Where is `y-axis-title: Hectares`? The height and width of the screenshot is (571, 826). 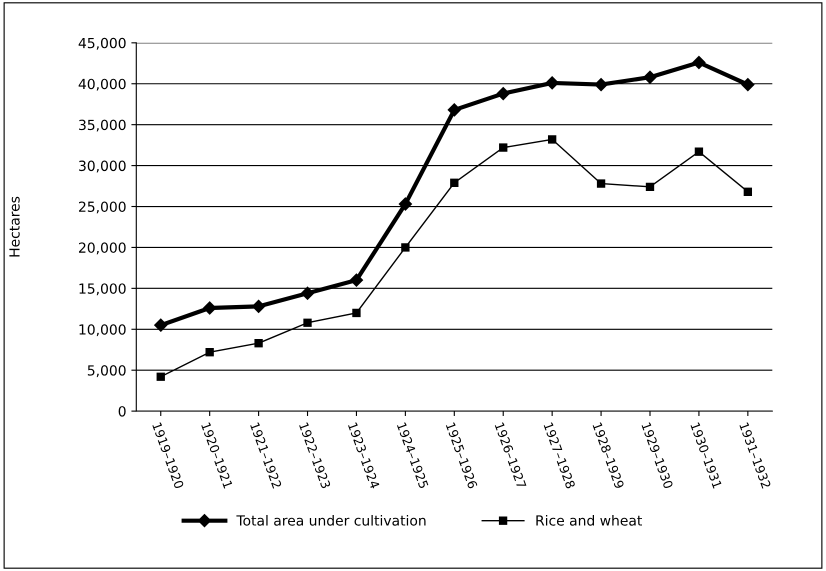
y-axis-title: Hectares is located at coordinates (14, 226).